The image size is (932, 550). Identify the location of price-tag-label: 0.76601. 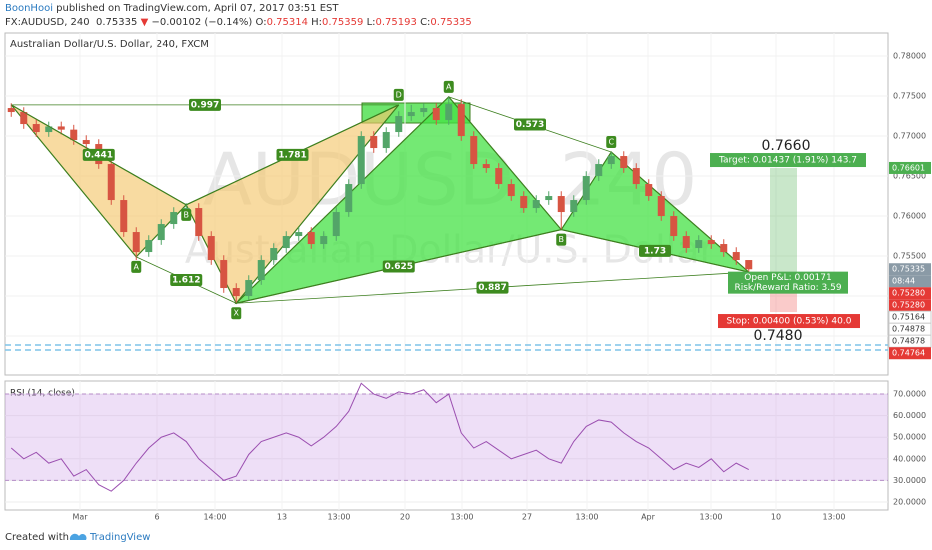
(908, 167).